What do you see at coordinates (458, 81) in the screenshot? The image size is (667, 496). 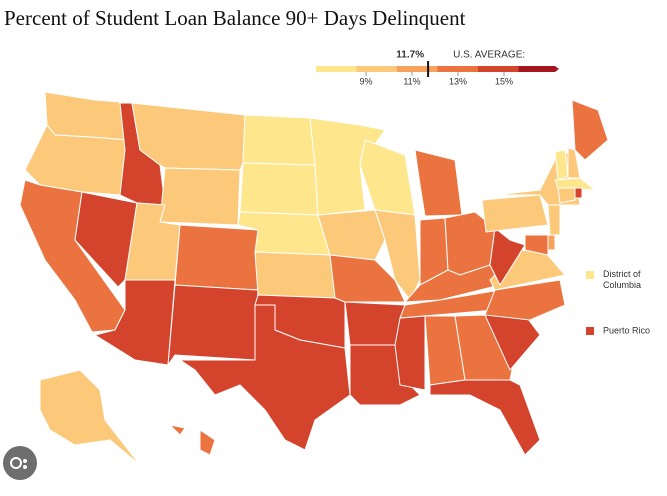 I see `legend-tick-label: 13%` at bounding box center [458, 81].